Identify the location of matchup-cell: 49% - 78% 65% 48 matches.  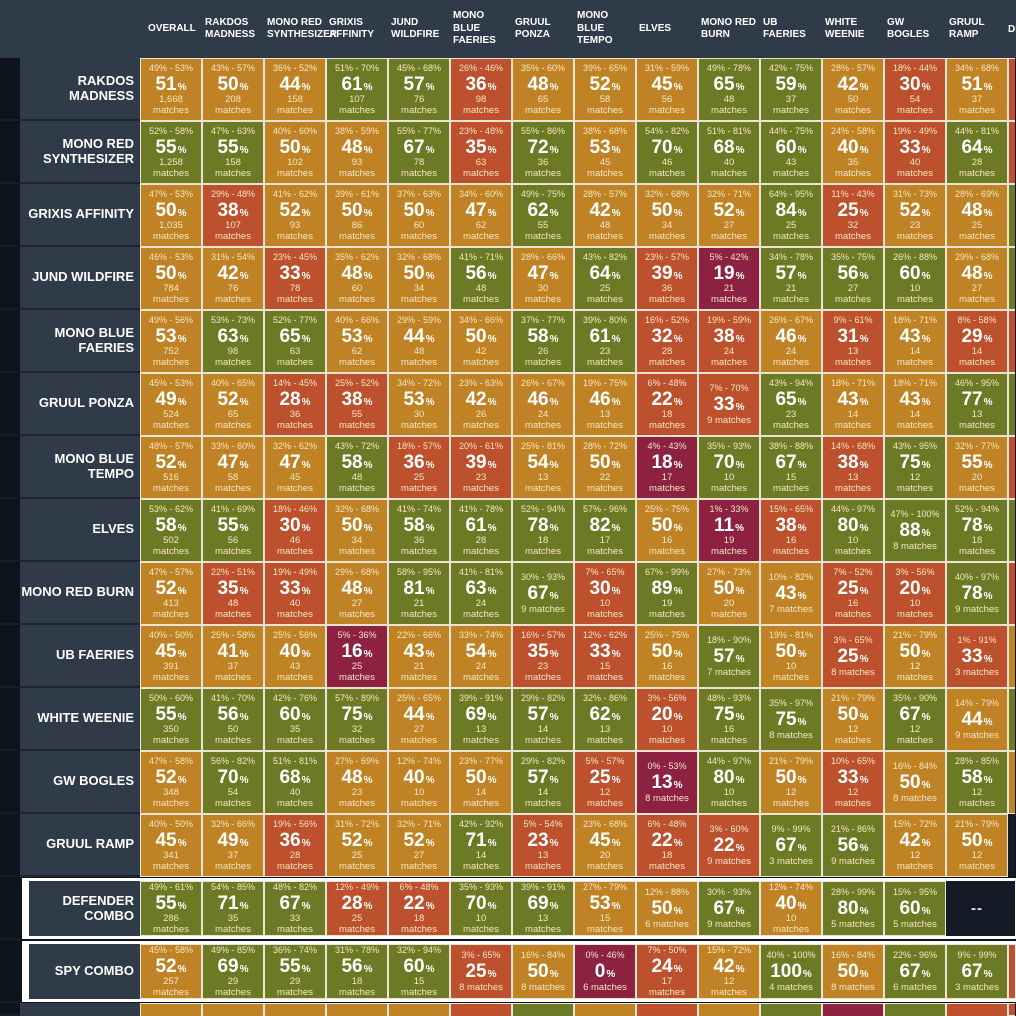
(729, 89).